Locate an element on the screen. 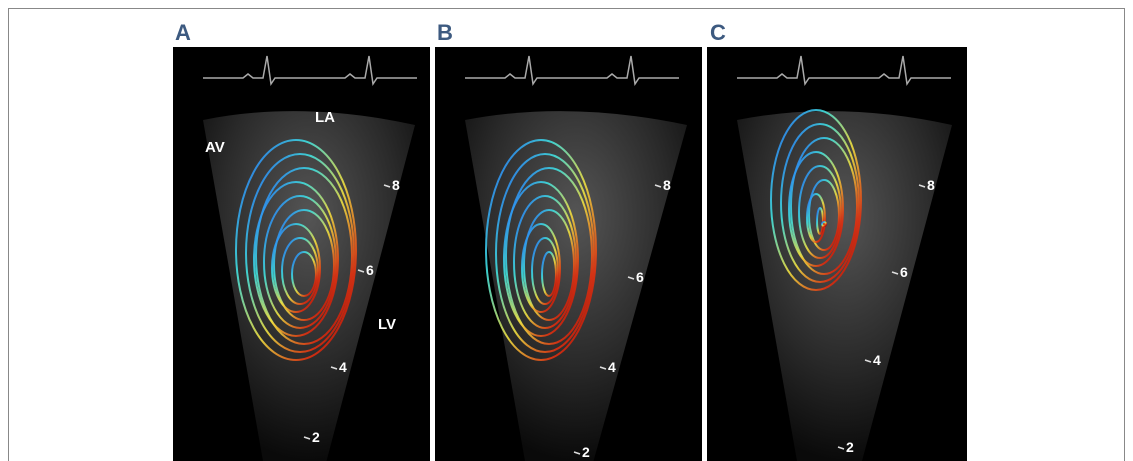 This screenshot has width=1133, height=461. annotation: AV is located at coordinates (215, 147).